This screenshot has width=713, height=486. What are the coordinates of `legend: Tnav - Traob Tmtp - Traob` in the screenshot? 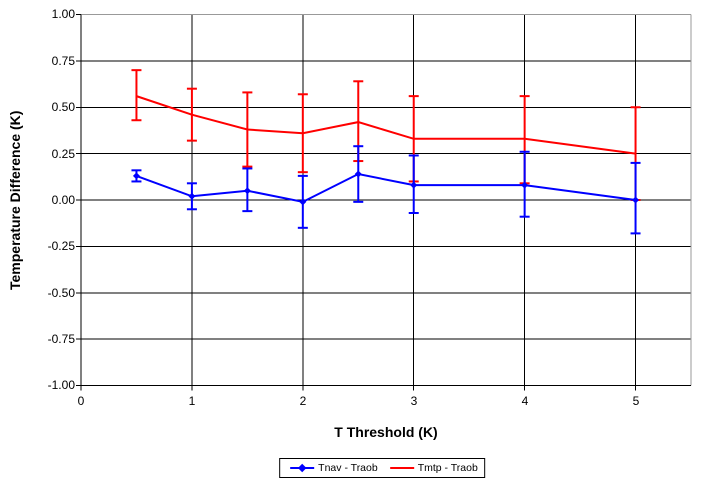 It's located at (382, 468).